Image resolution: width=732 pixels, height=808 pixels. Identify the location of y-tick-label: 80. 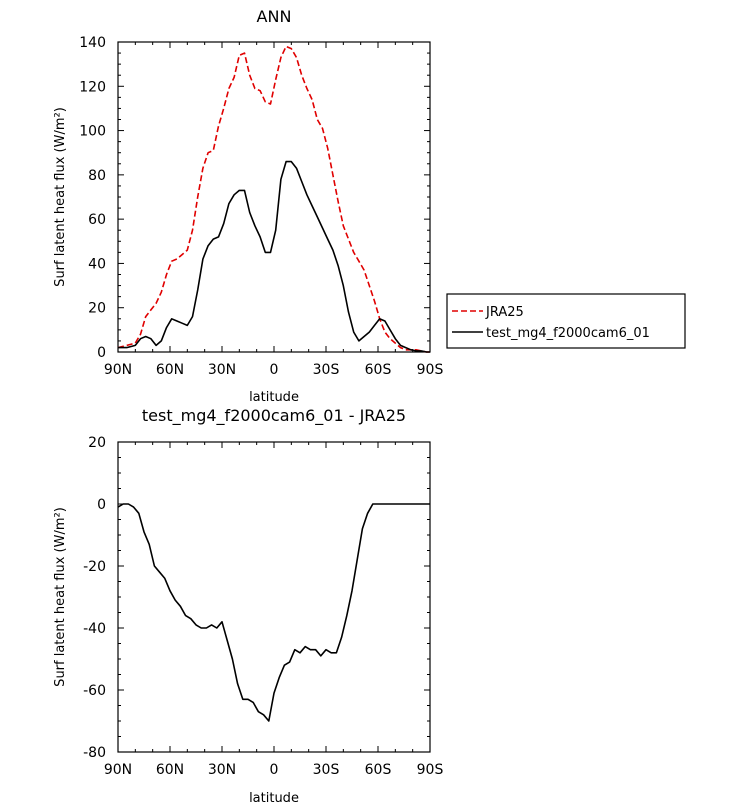
(97, 176).